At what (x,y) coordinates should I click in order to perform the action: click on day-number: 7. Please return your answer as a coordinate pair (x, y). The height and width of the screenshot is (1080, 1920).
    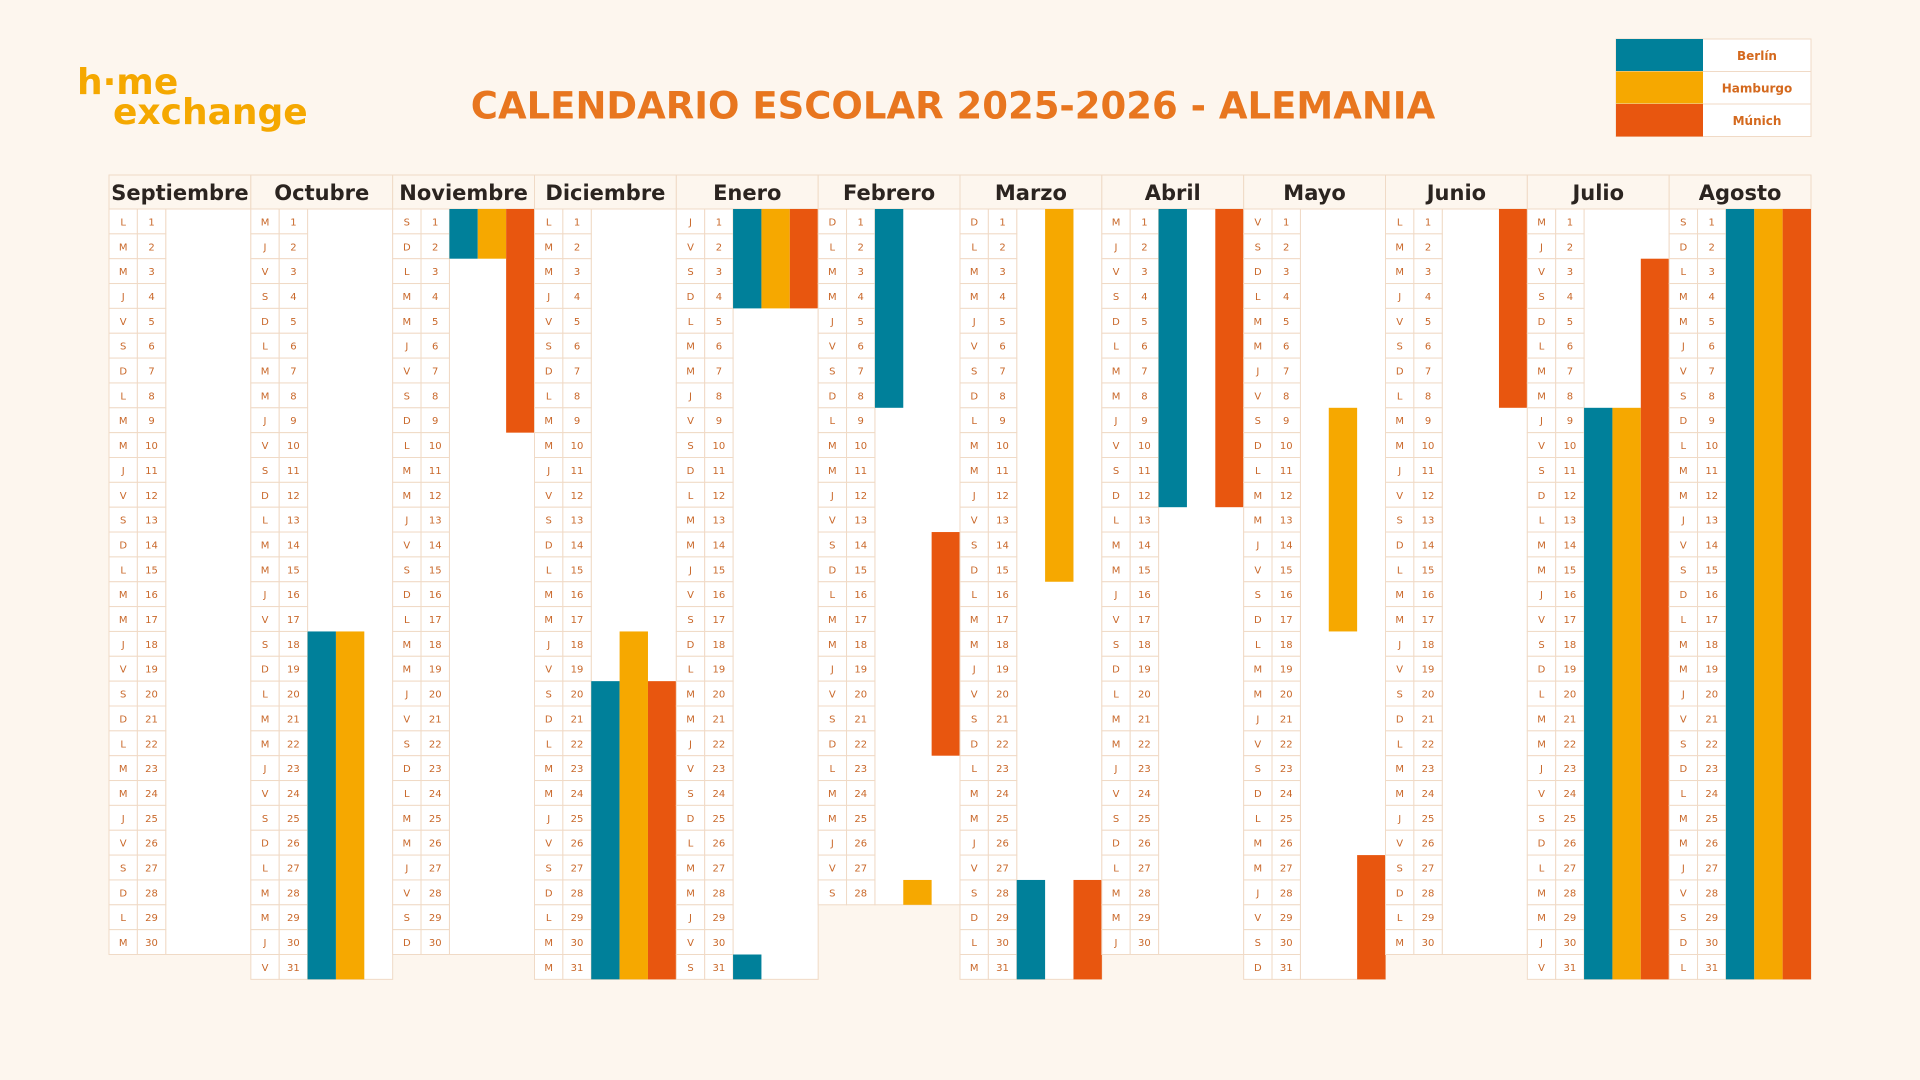
    Looking at the image, I should click on (293, 372).